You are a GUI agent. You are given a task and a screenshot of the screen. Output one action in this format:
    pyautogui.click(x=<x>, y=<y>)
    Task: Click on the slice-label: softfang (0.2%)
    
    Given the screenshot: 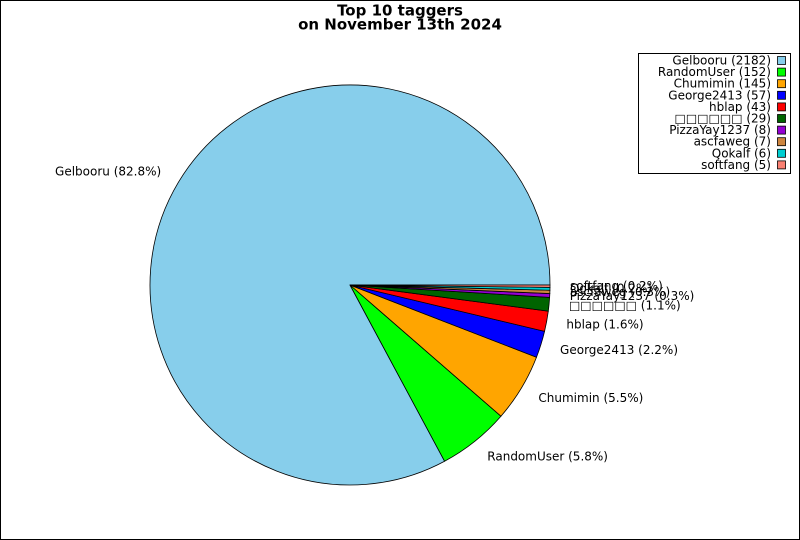 What is the action you would take?
    pyautogui.click(x=616, y=286)
    